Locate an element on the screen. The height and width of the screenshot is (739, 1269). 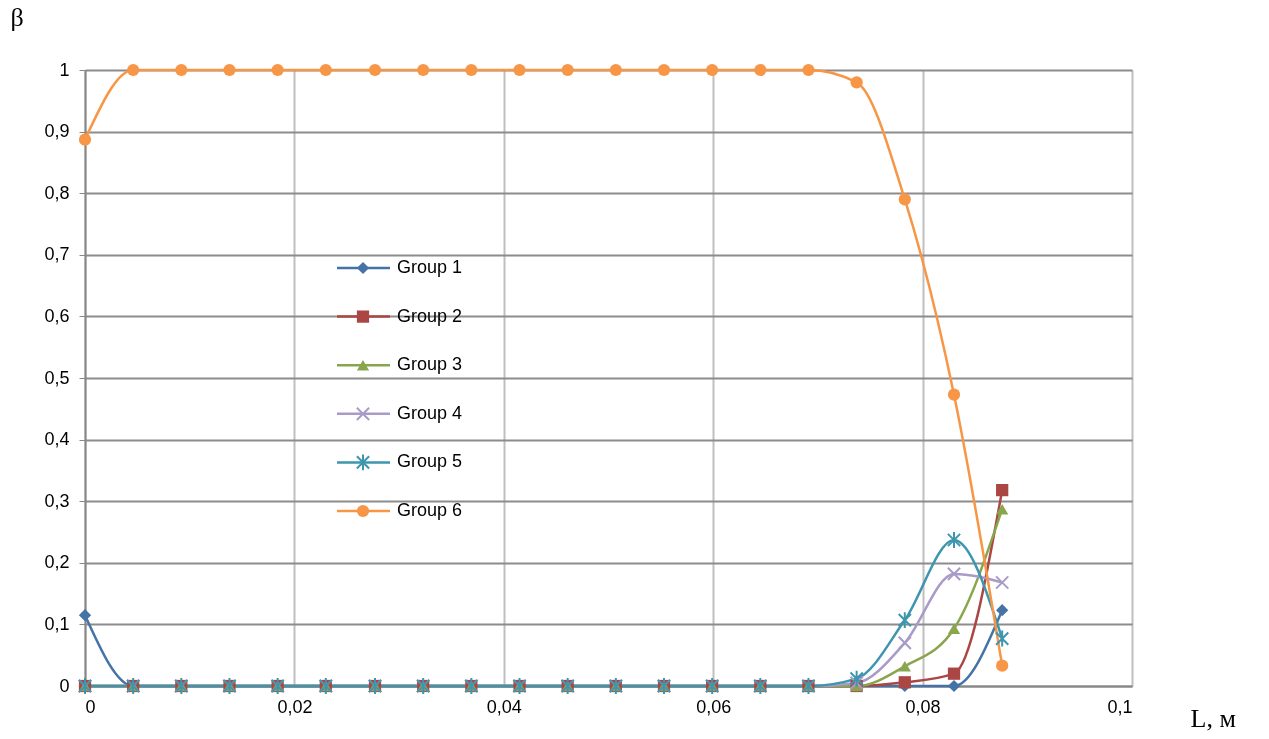
legend-label: Group 1 is located at coordinates (430, 267).